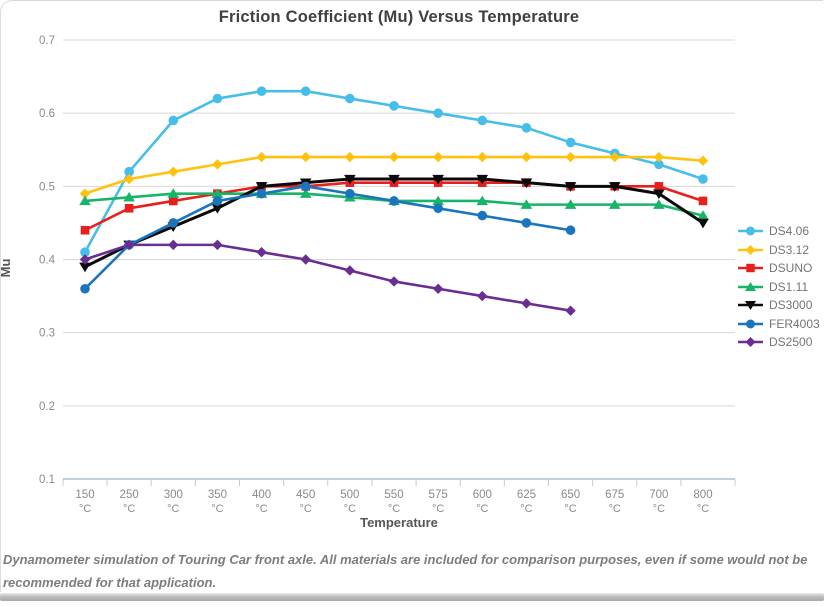  I want to click on legend-item-FER4003: FER4003, so click(778, 324).